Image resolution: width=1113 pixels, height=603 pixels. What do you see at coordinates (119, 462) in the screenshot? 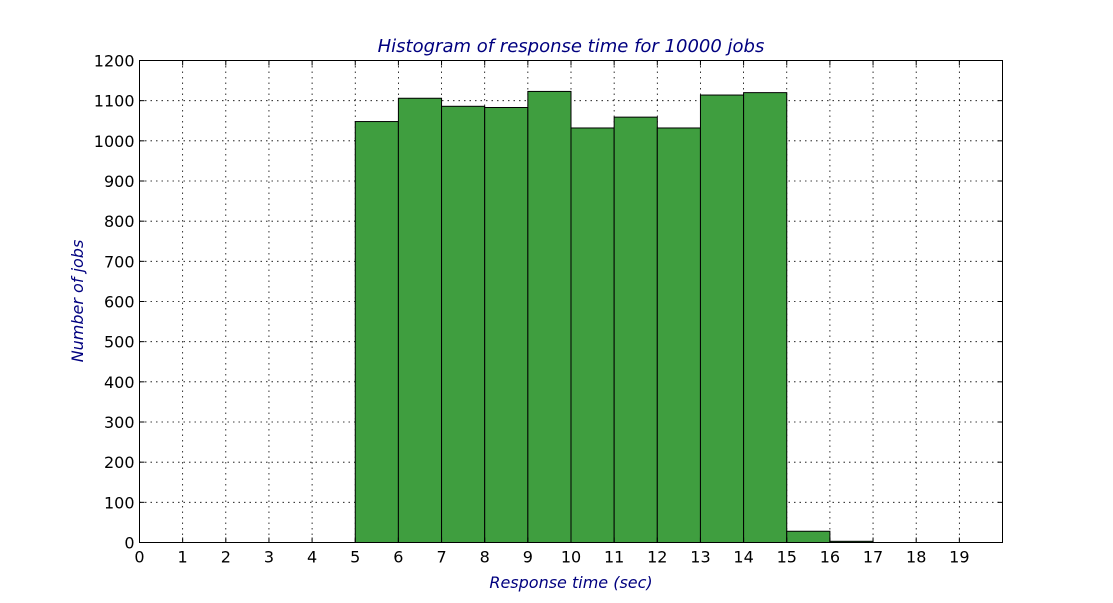
I see `y-tick-label: 200` at bounding box center [119, 462].